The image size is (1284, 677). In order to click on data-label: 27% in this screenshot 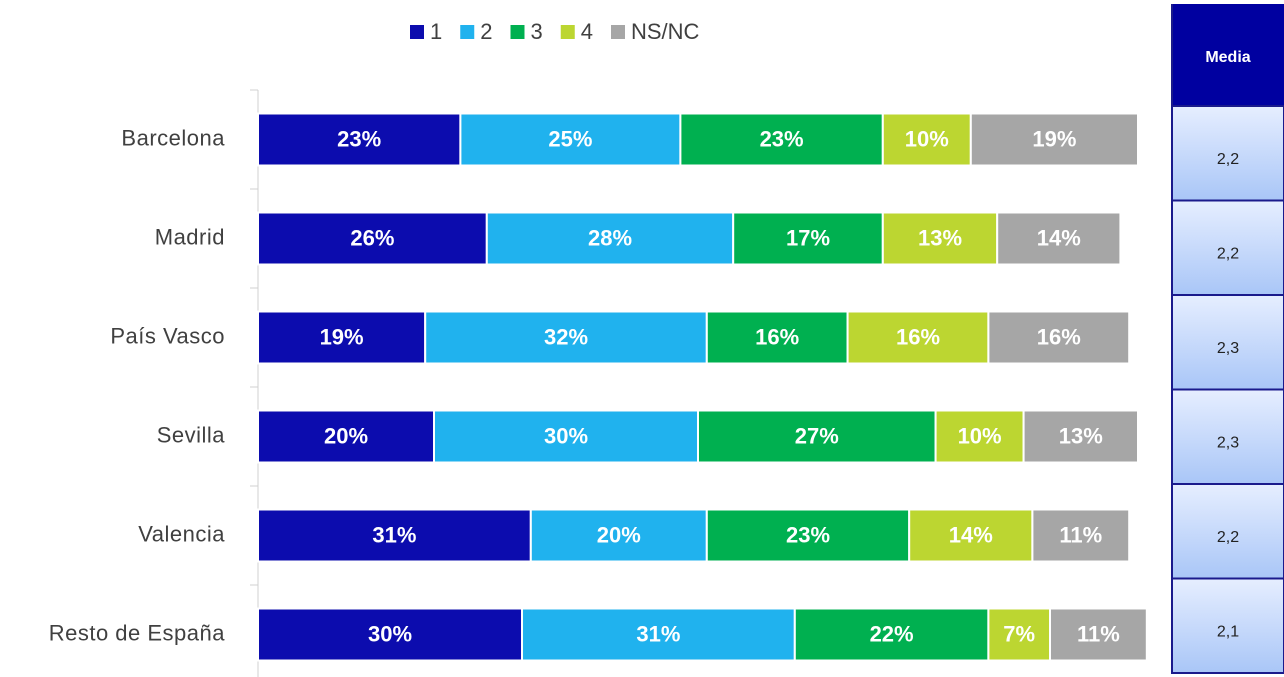, I will do `click(817, 435)`.